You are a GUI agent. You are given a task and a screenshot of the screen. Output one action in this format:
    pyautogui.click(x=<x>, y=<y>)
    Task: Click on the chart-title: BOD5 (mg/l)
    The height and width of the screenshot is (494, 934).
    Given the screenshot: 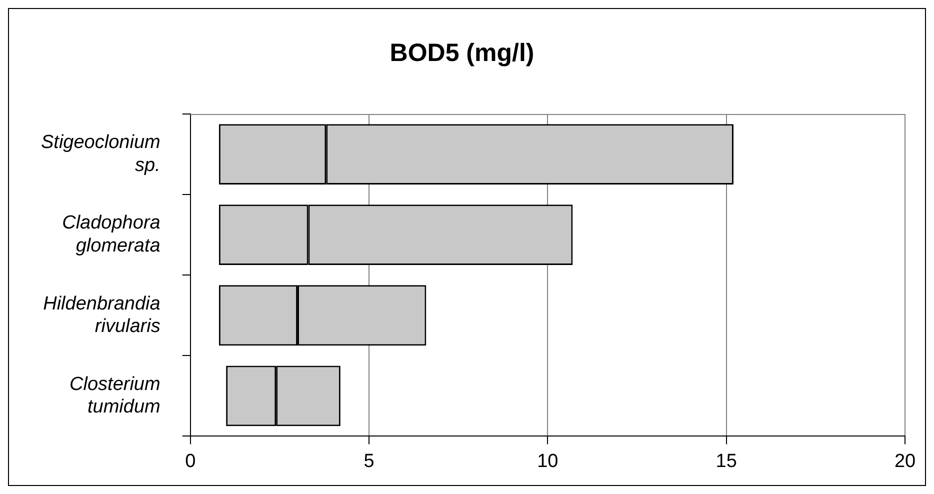 What is the action you would take?
    pyautogui.click(x=462, y=52)
    